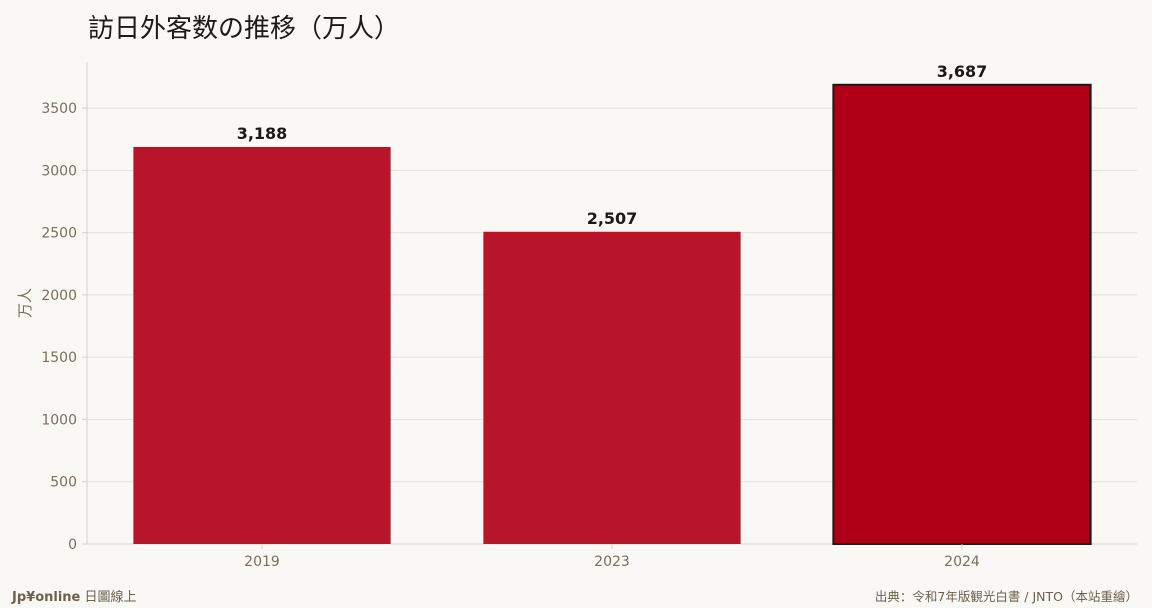 The height and width of the screenshot is (608, 1152). Describe the element at coordinates (59, 358) in the screenshot. I see `y-tick-label: 1500` at that location.